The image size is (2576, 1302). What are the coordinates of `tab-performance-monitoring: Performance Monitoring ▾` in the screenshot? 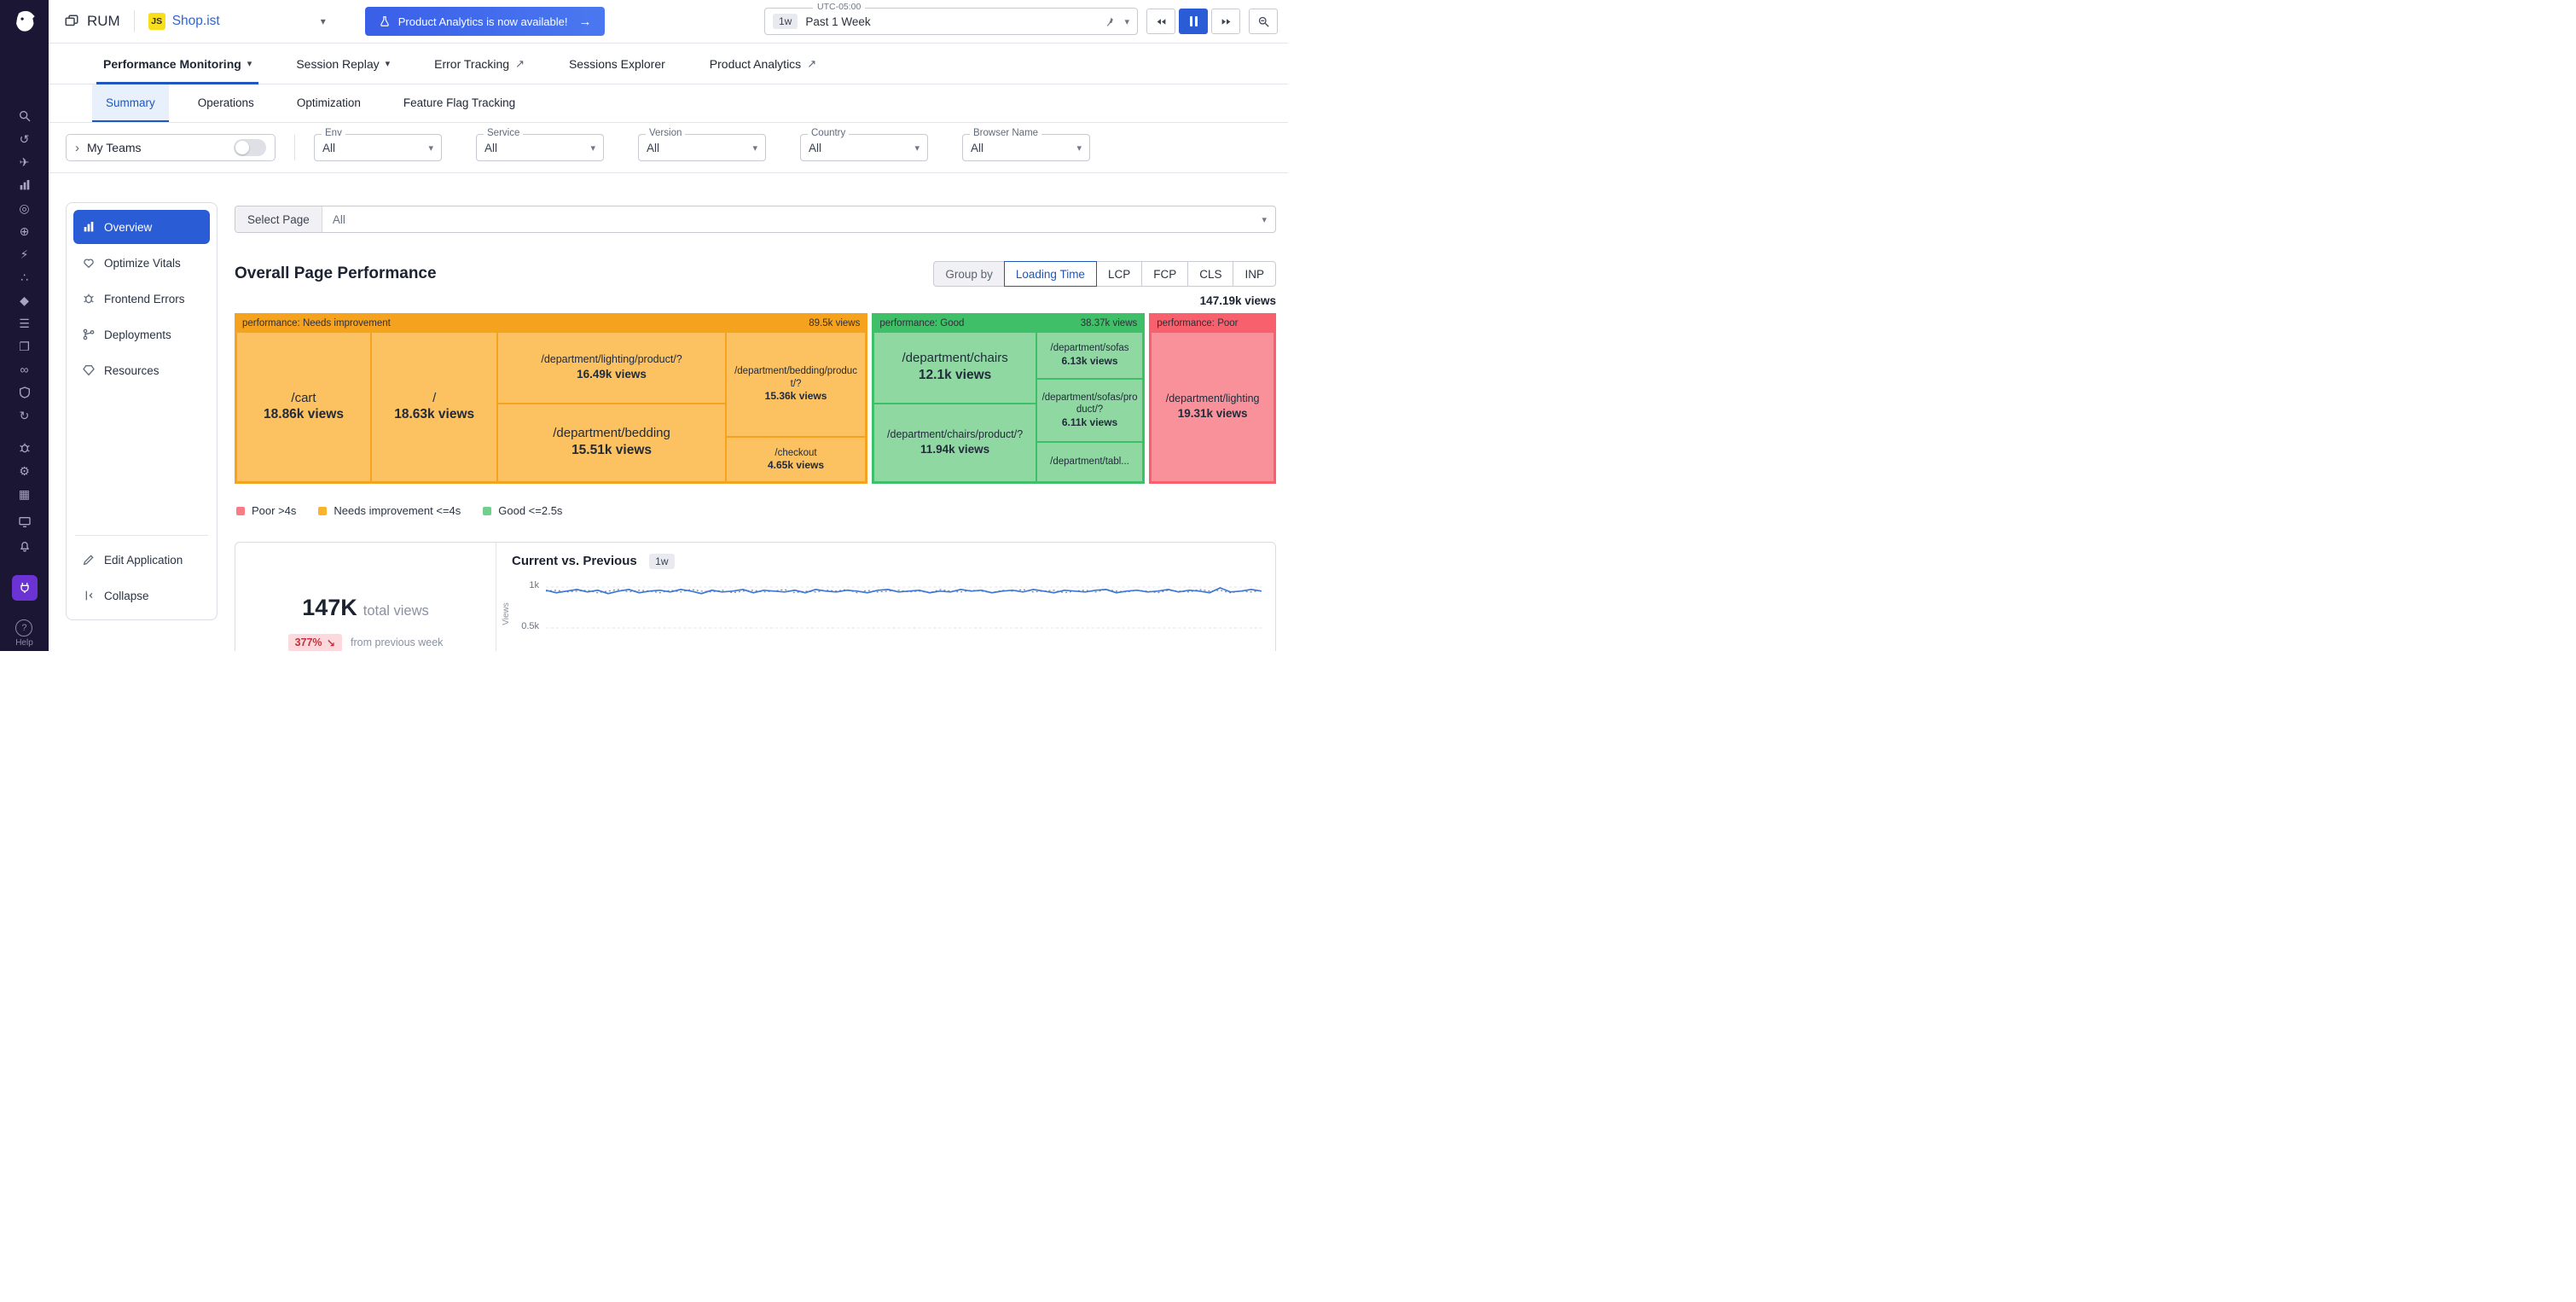 It's located at (177, 64).